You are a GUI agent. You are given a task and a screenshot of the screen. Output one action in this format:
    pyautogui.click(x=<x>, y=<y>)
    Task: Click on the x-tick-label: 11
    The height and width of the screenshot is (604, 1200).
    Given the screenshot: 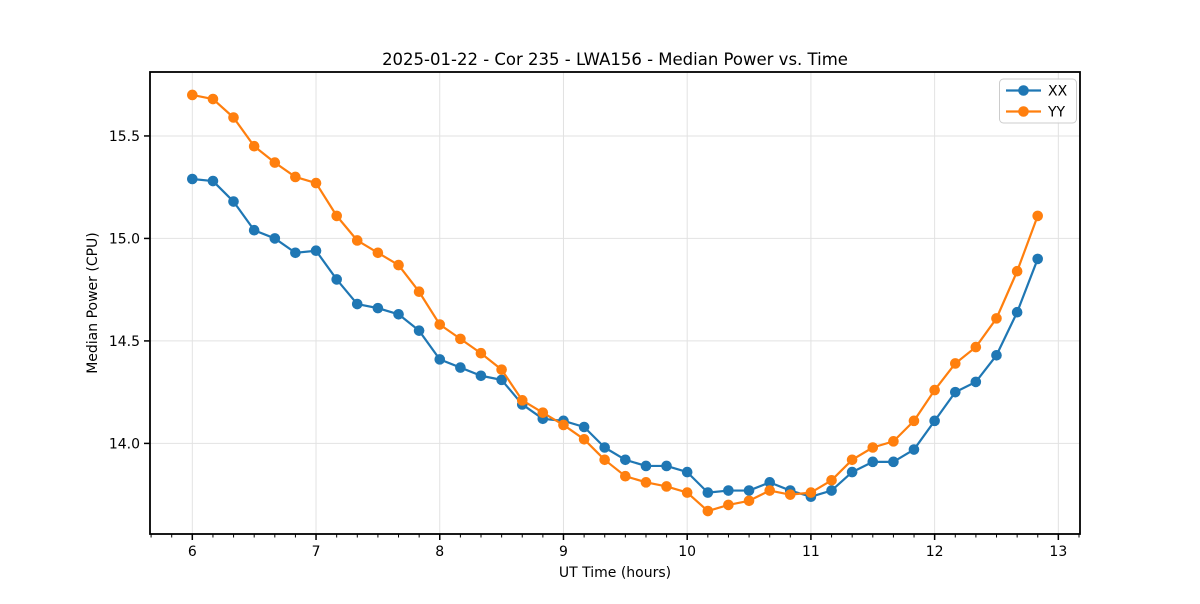 What is the action you would take?
    pyautogui.click(x=811, y=552)
    